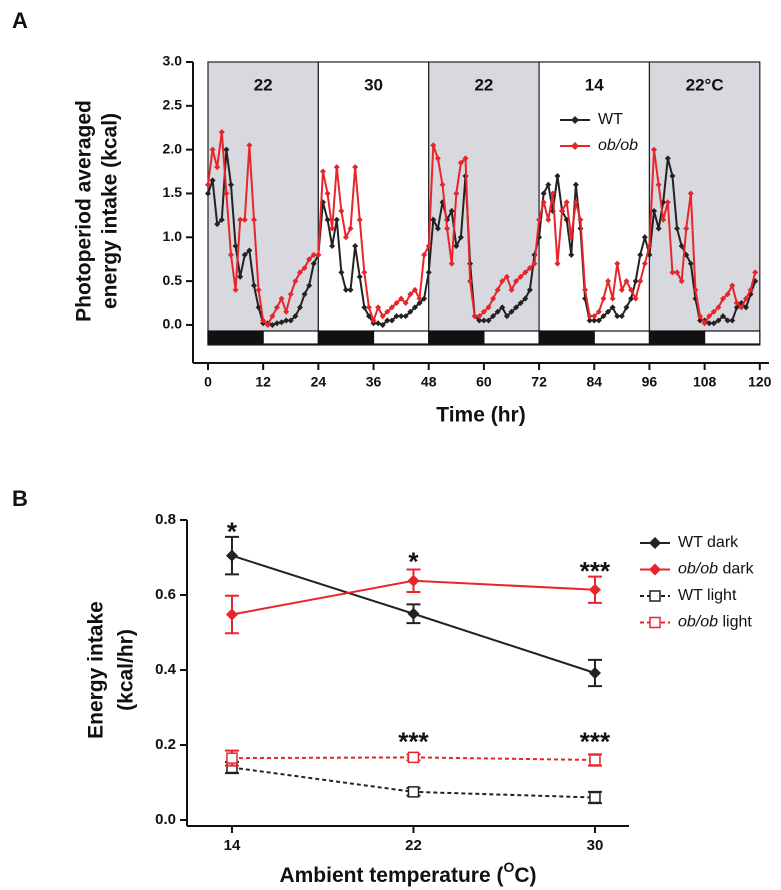  I want to click on legend-label: ob/ob dark, so click(716, 569).